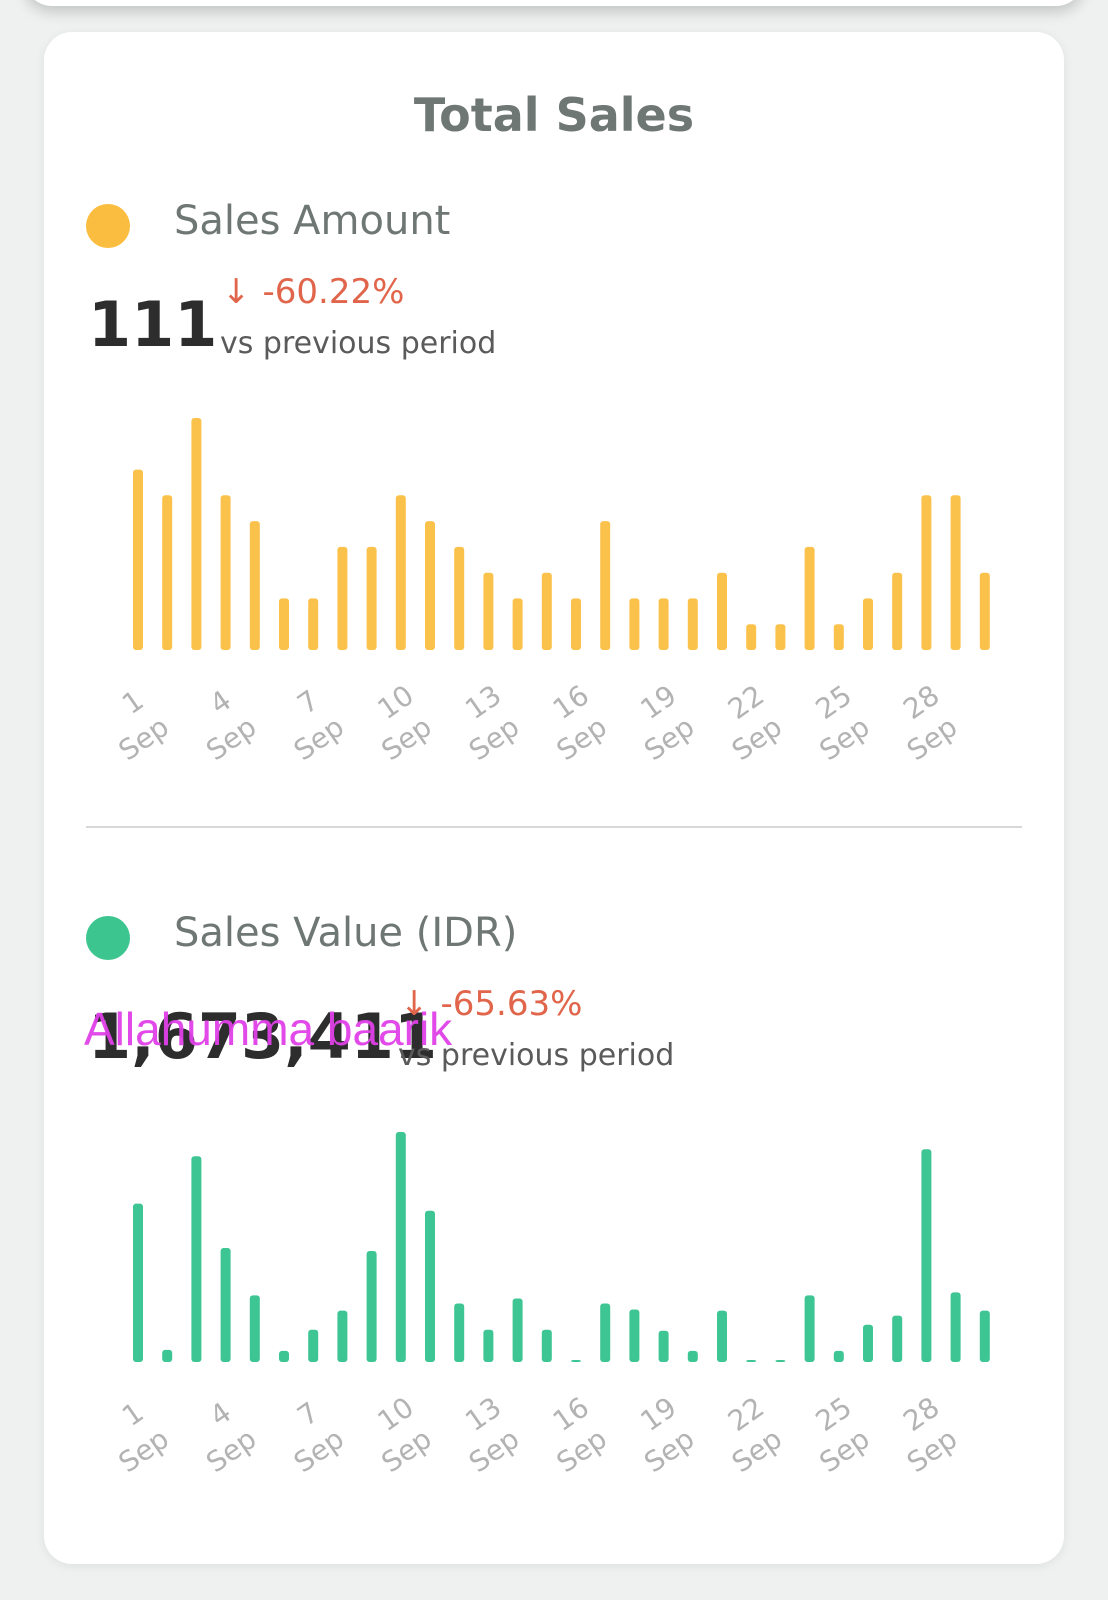 The width and height of the screenshot is (1108, 1600). Describe the element at coordinates (268, 1029) in the screenshot. I see `overlay-watermark-text: Allahumma baarik` at that location.